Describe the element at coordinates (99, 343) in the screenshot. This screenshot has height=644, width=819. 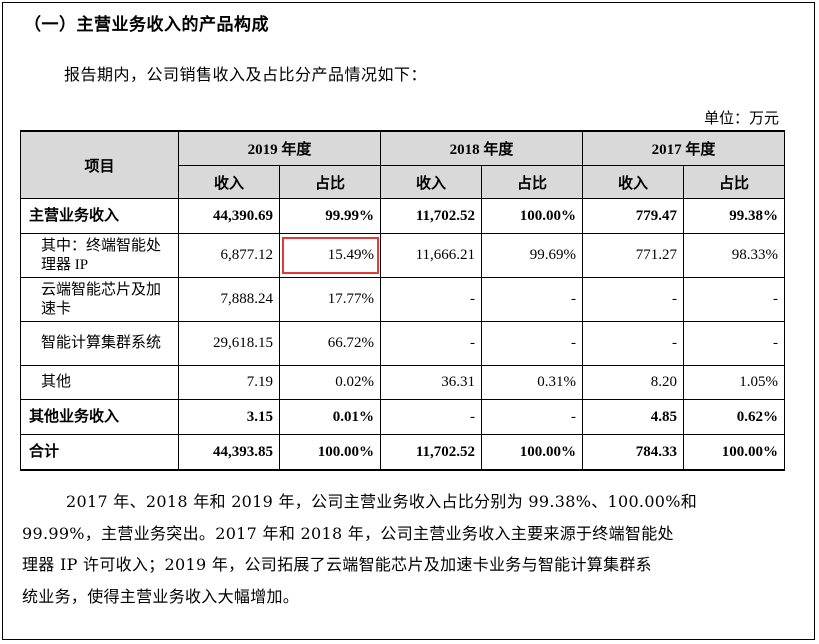
I see `row-label: 智能计算集群系统` at that location.